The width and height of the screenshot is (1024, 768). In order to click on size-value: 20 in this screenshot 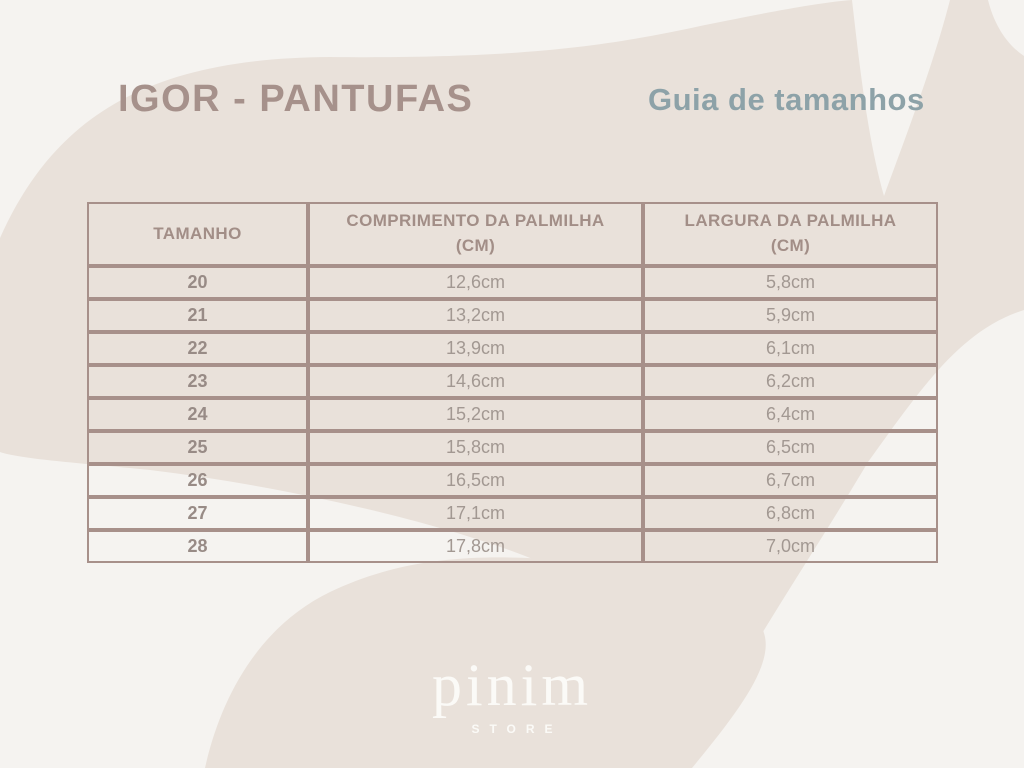, I will do `click(197, 282)`.